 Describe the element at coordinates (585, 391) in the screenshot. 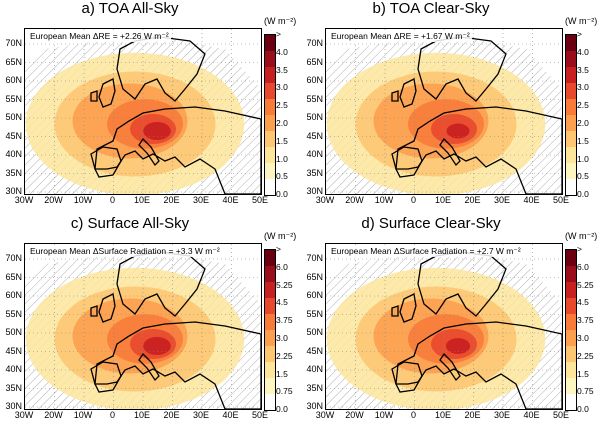

I see `colorbar-tick-label: 0.75` at that location.